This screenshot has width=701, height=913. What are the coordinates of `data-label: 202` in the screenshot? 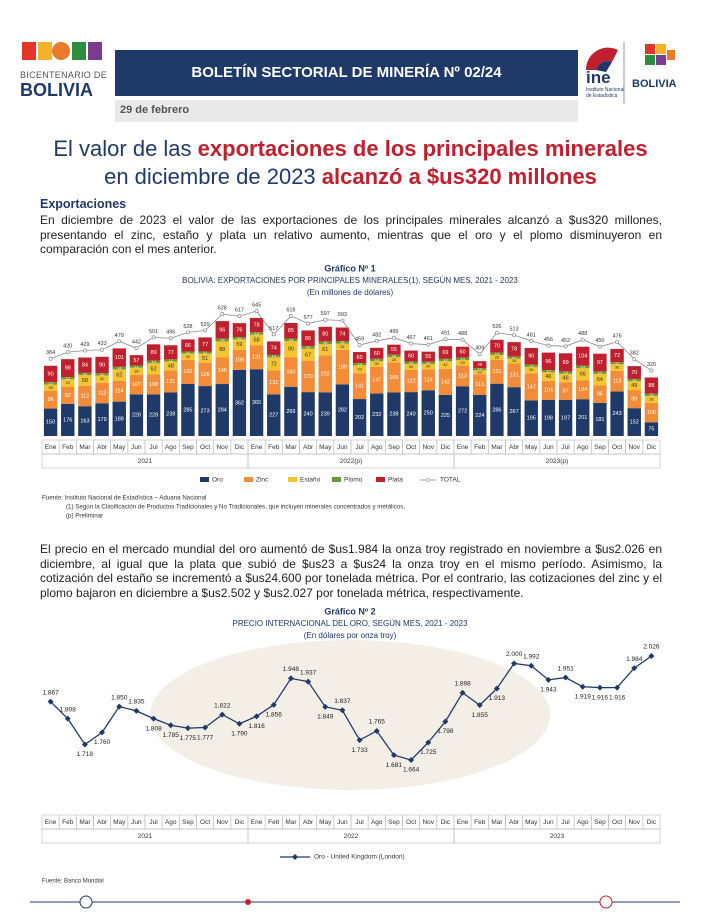 It's located at (325, 374).